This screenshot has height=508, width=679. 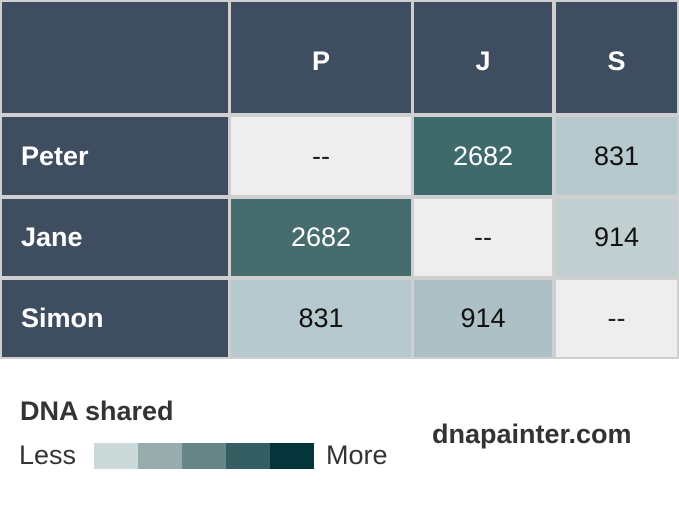 What do you see at coordinates (115, 57) in the screenshot?
I see `corner-cell` at bounding box center [115, 57].